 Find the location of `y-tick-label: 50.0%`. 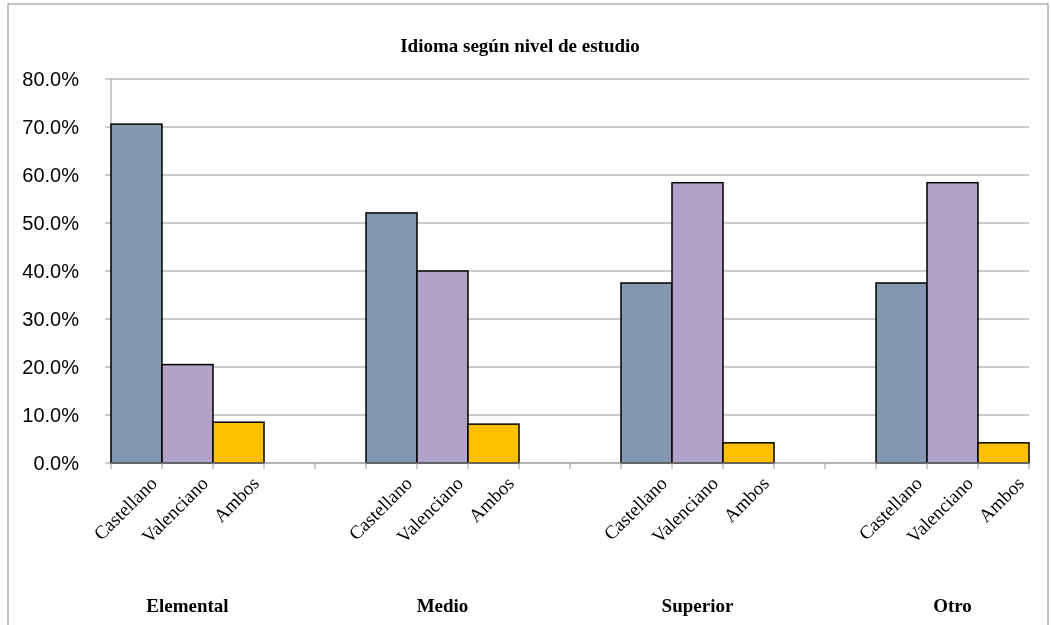

y-tick-label: 50.0% is located at coordinates (51, 223).